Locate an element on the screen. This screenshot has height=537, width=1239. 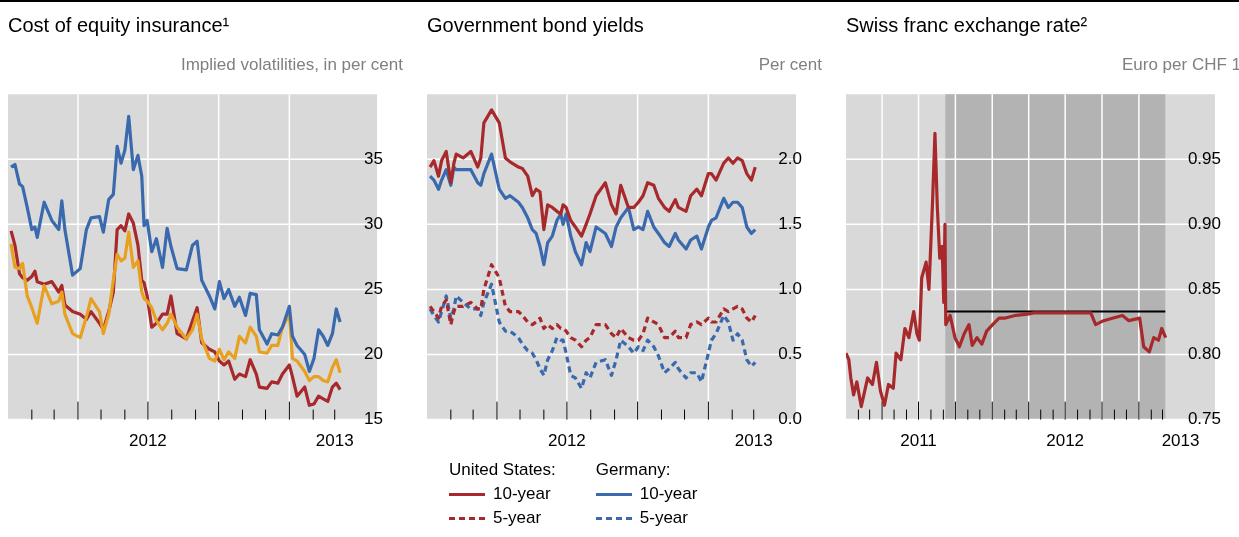
y-tick-label: 0.95 is located at coordinates (1204, 158).